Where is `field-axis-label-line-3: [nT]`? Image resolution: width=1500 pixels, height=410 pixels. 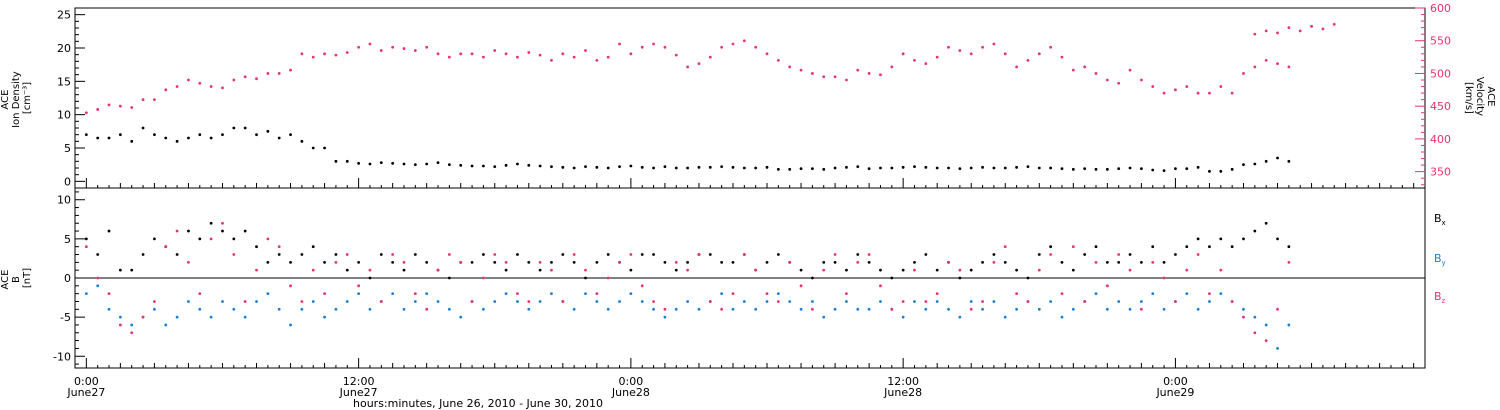 field-axis-label-line-3: [nT] is located at coordinates (27, 278).